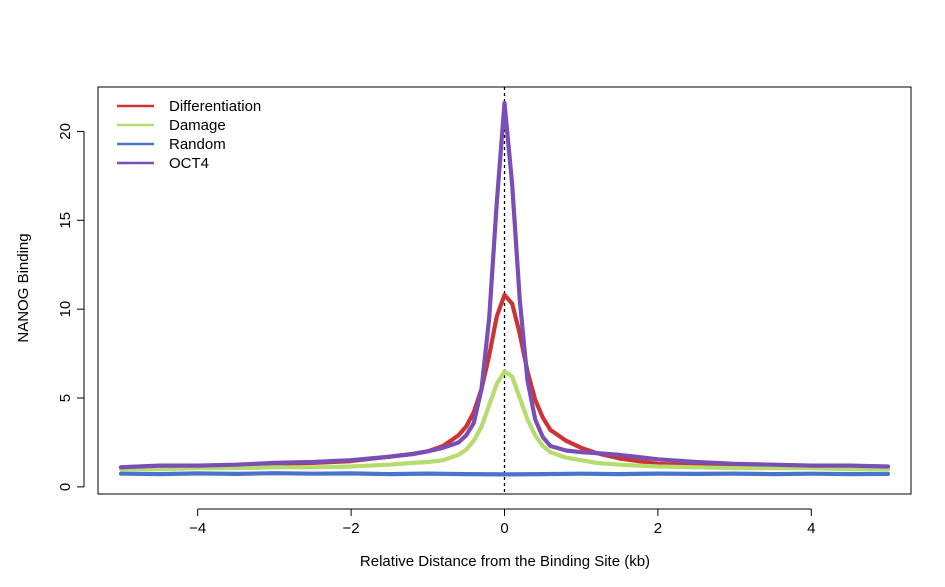 This screenshot has width=945, height=587. What do you see at coordinates (658, 528) in the screenshot?
I see `x-tick-label: 2` at bounding box center [658, 528].